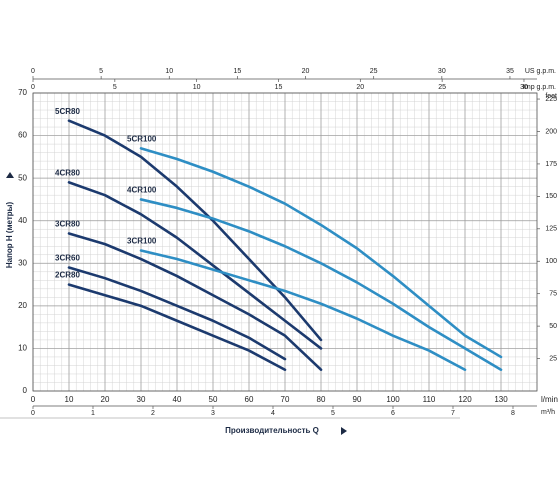  I want to click on x2-tick-label: 6, so click(393, 413).